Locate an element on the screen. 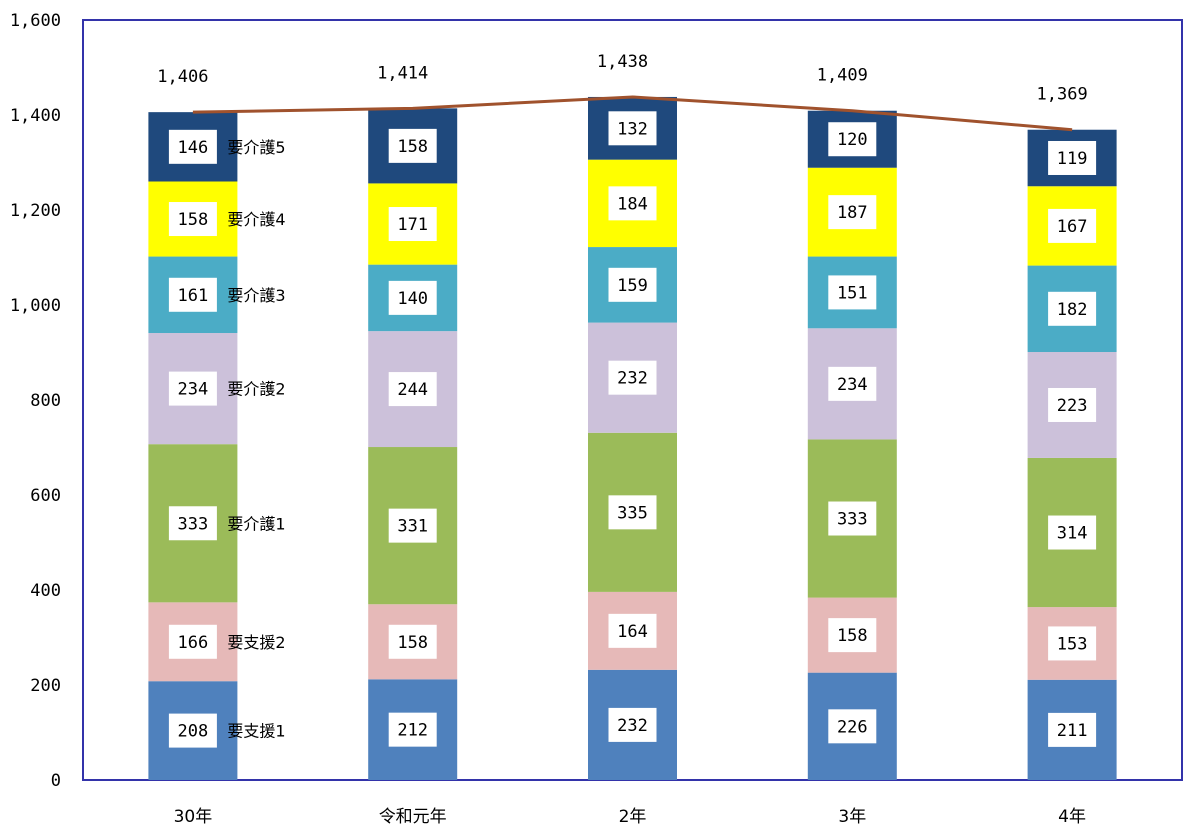 The image size is (1184, 835). x-tick-label: 2年 is located at coordinates (633, 817).